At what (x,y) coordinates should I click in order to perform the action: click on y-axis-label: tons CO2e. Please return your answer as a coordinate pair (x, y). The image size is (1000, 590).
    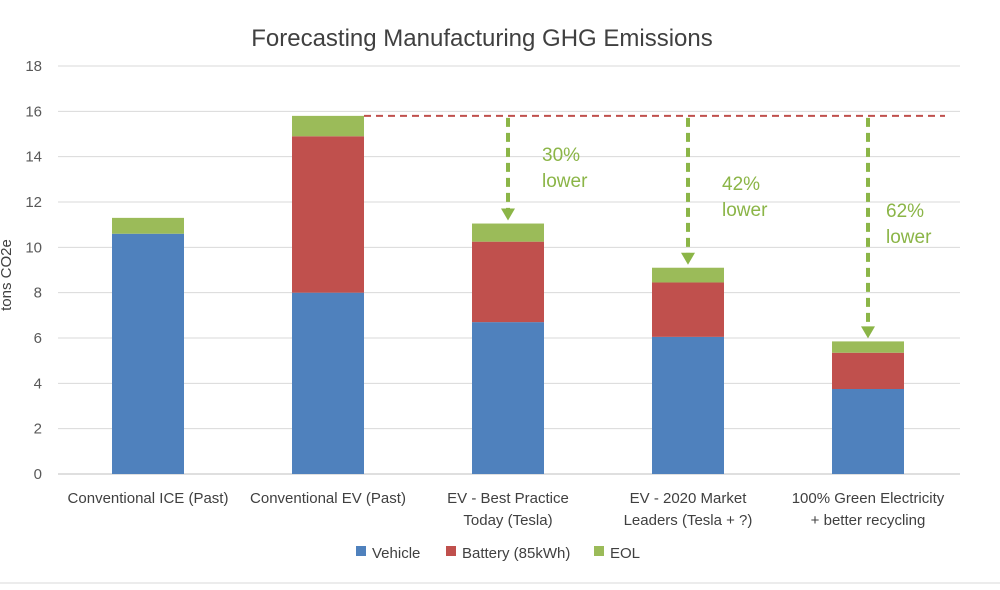
    Looking at the image, I should click on (7, 275).